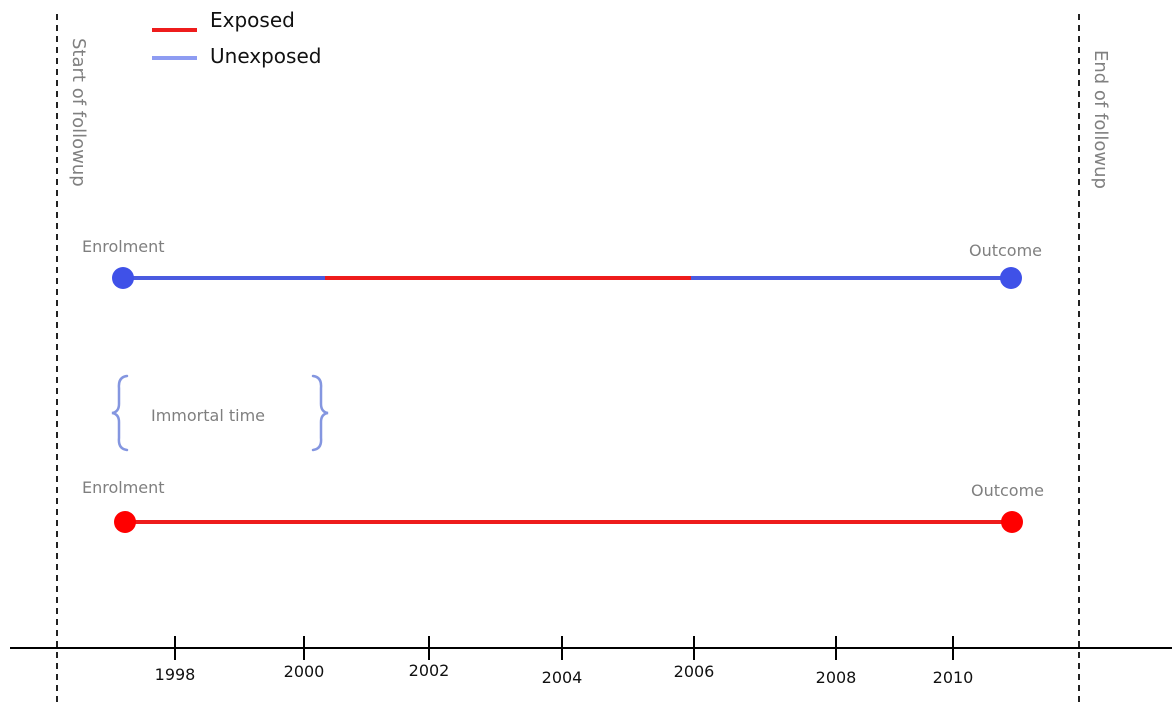 The image size is (1172, 706). I want to click on immortal-time-label: Immortal time, so click(208, 415).